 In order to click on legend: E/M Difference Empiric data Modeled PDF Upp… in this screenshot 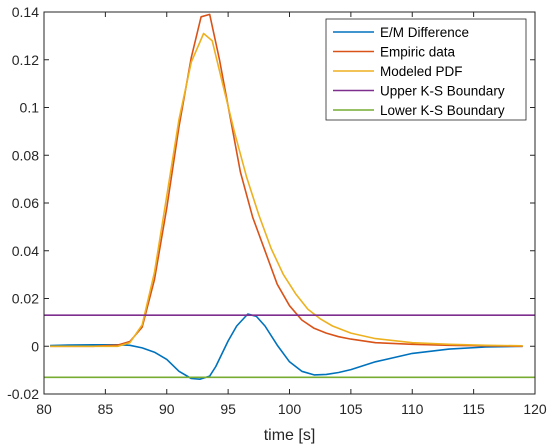, I will do `click(426, 69)`.